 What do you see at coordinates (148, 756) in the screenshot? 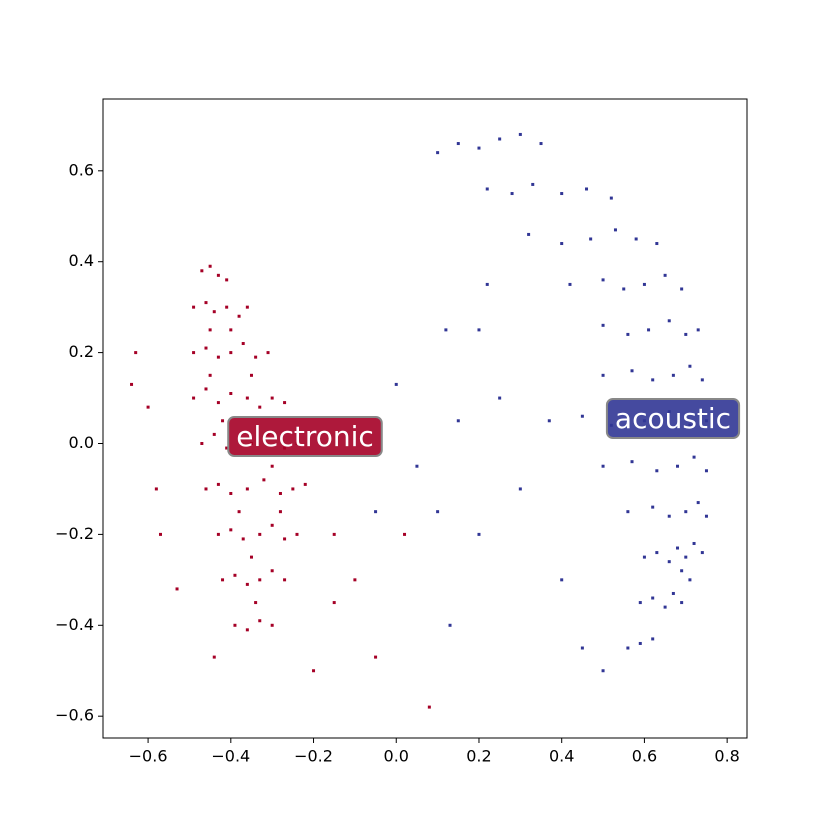
I see `x-tick-label: −0.6` at bounding box center [148, 756].